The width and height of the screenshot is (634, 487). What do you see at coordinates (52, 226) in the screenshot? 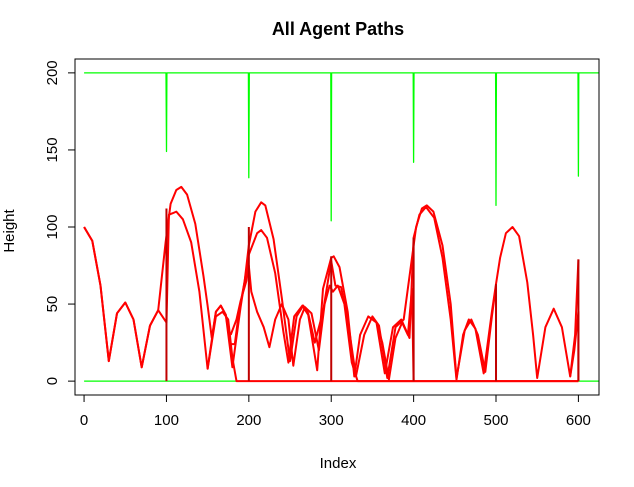
I see `y-tick-label: 100` at bounding box center [52, 226].